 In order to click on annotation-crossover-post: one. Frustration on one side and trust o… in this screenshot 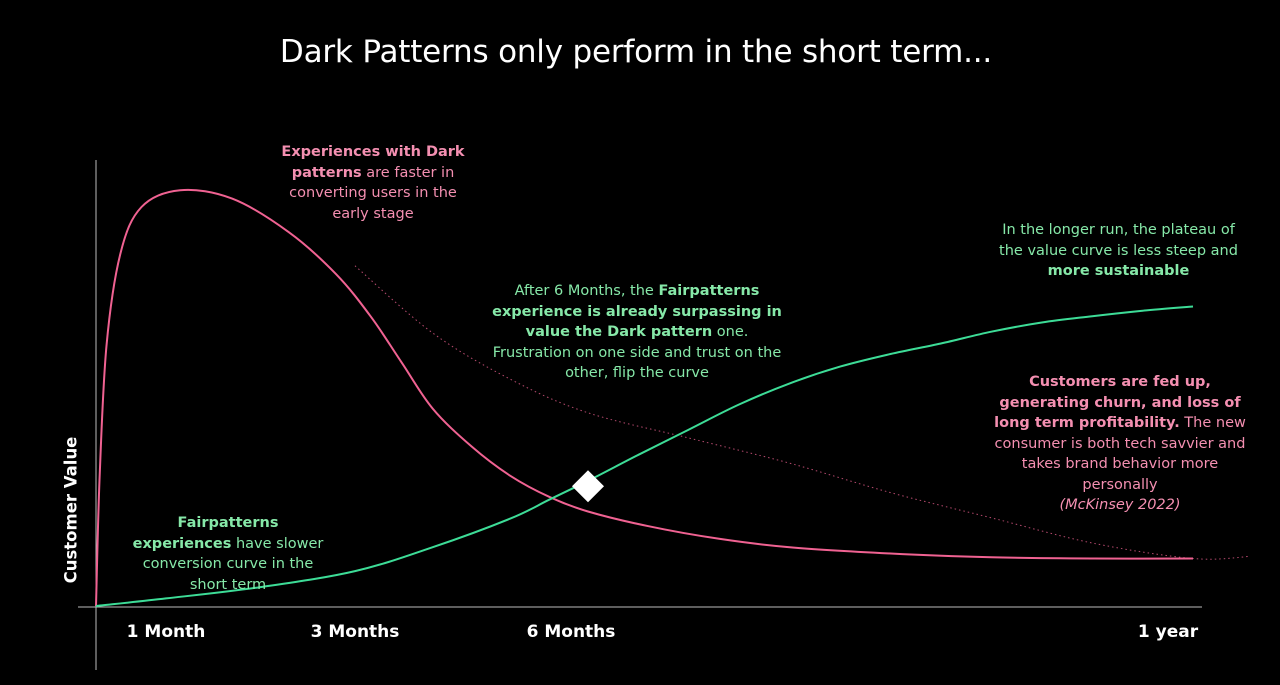, I will do `click(637, 352)`.